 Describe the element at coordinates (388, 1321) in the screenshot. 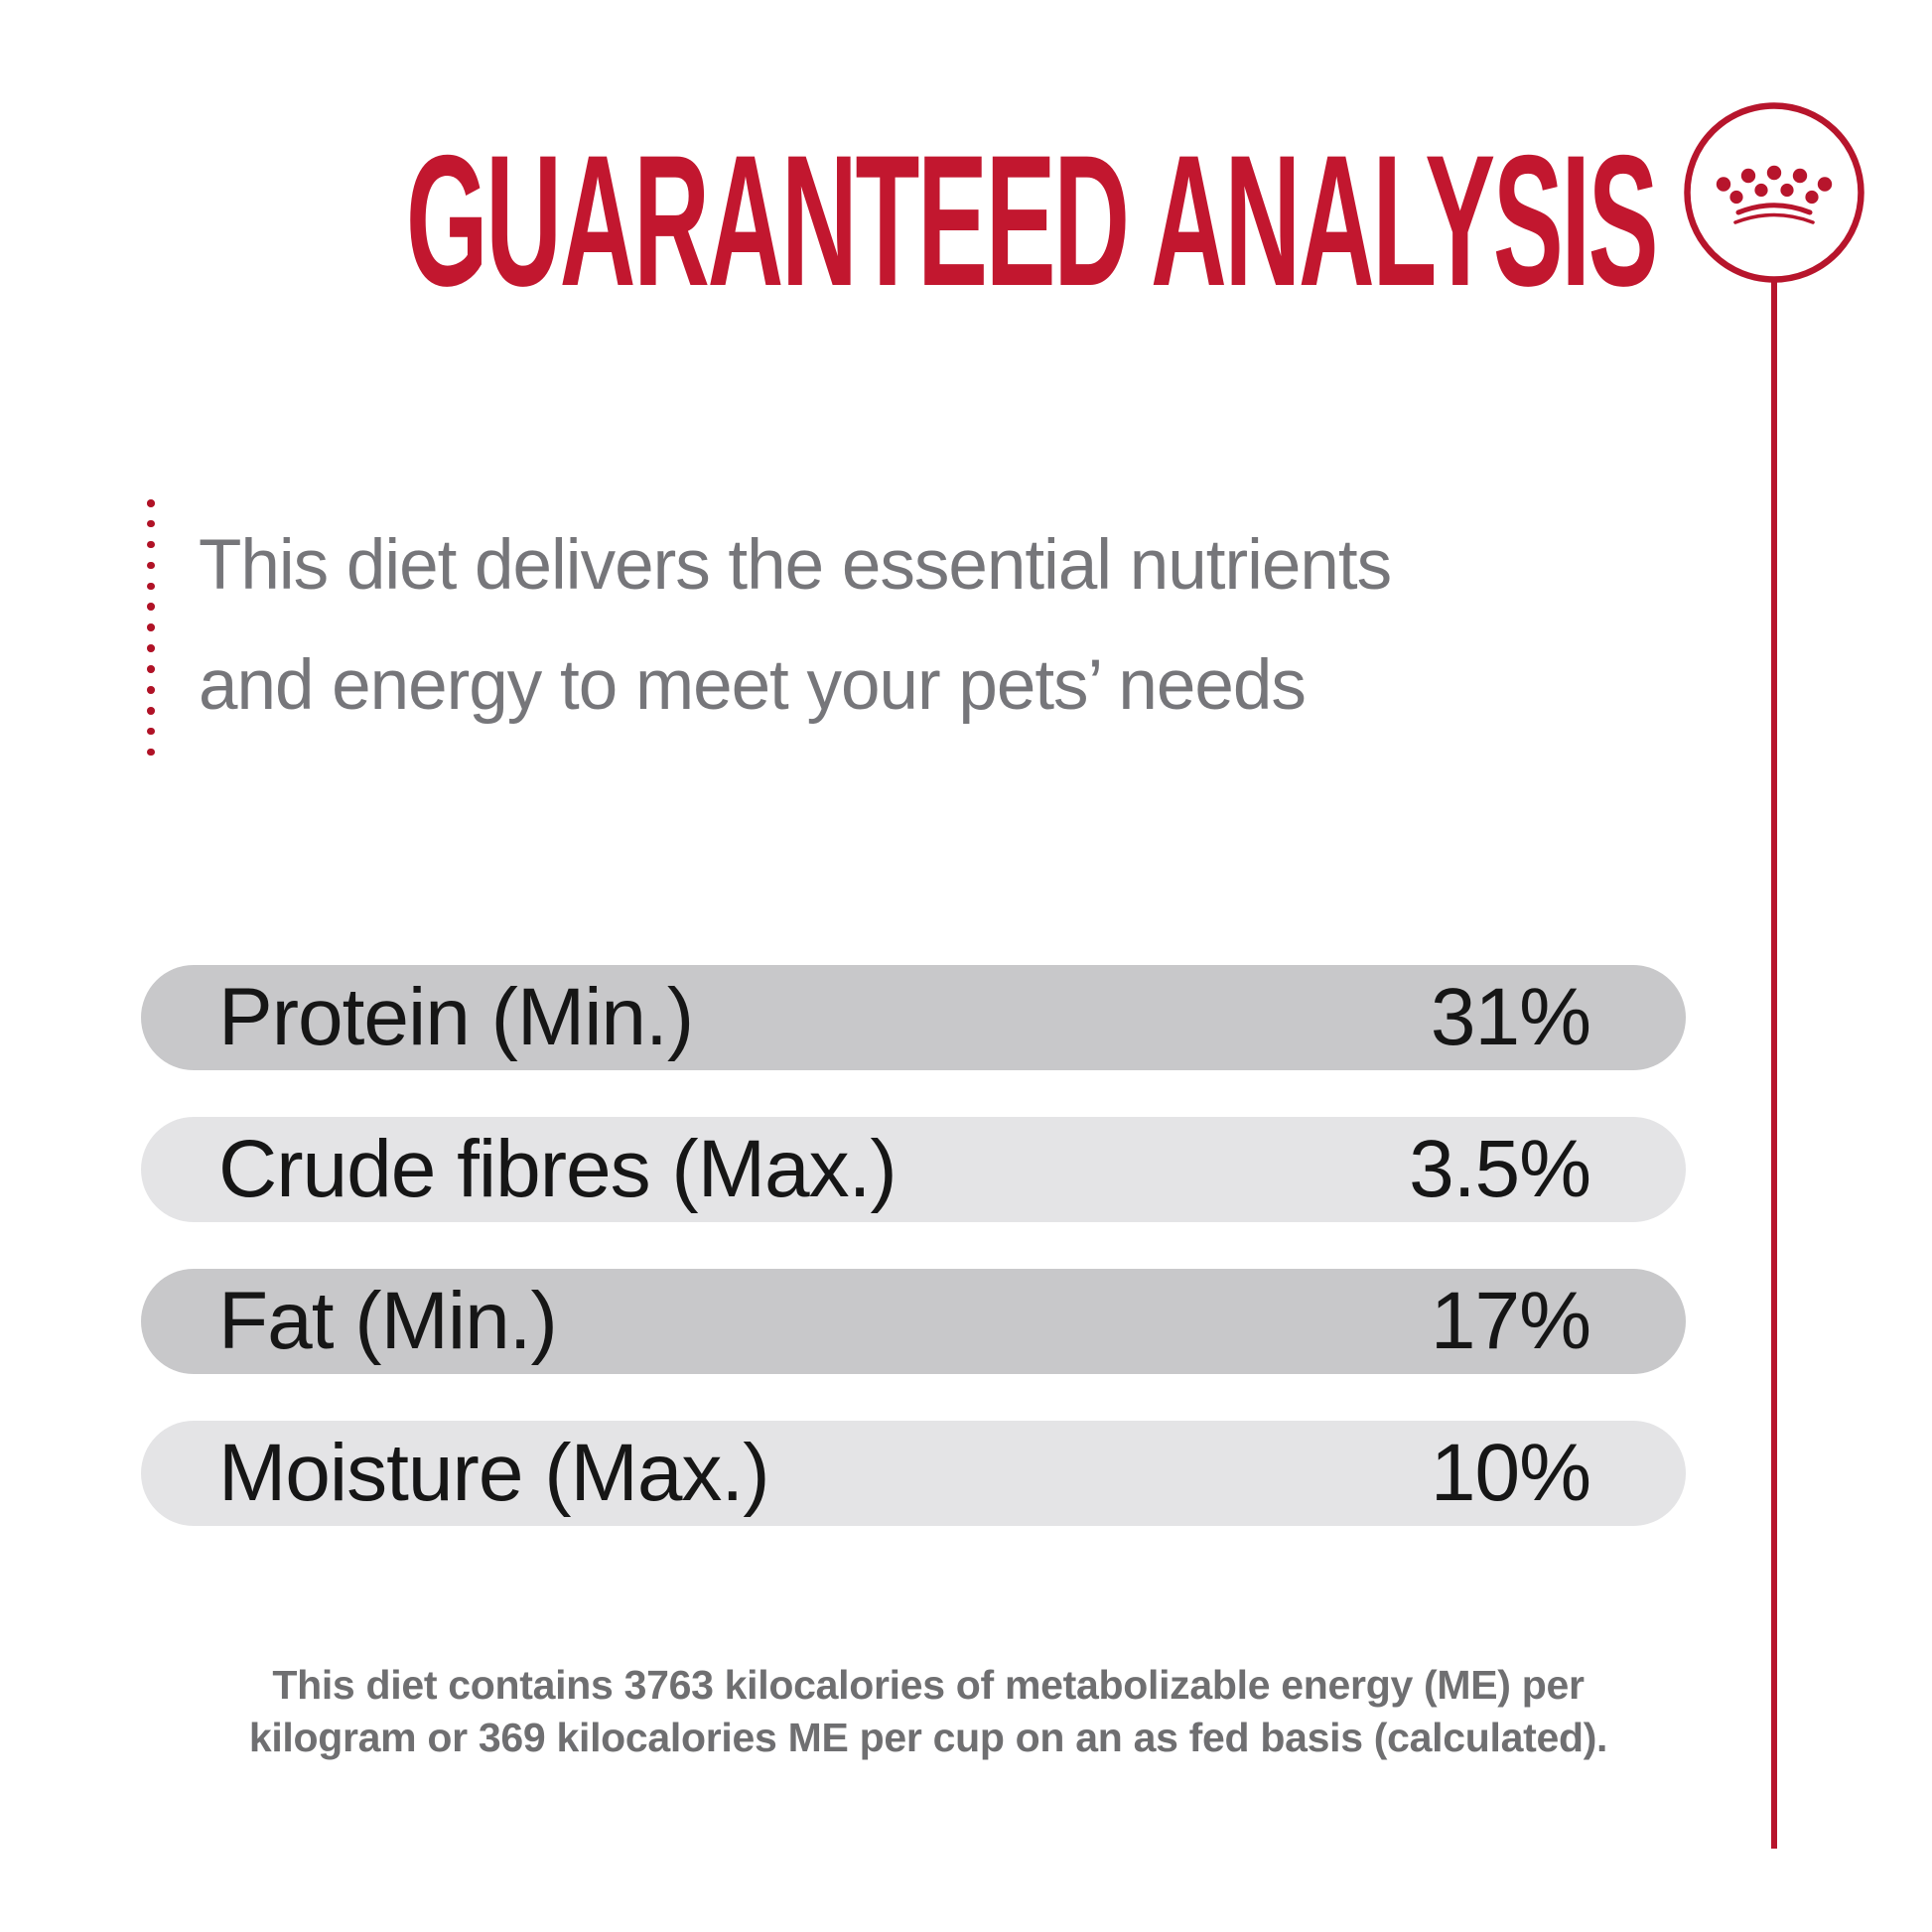

I see `row-label: Fat (Min.)` at that location.